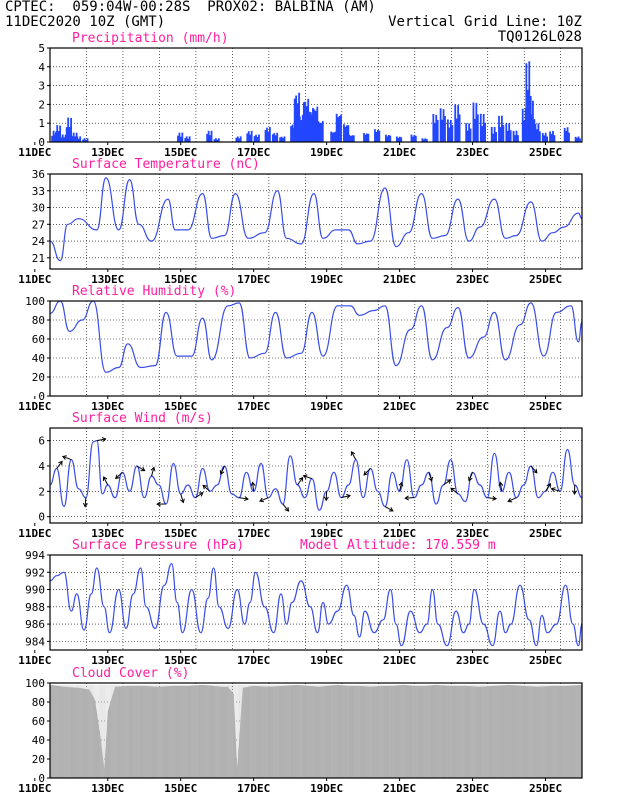 The image size is (618, 800). Describe the element at coordinates (41, 778) in the screenshot. I see `y-tick-label: 0` at that location.